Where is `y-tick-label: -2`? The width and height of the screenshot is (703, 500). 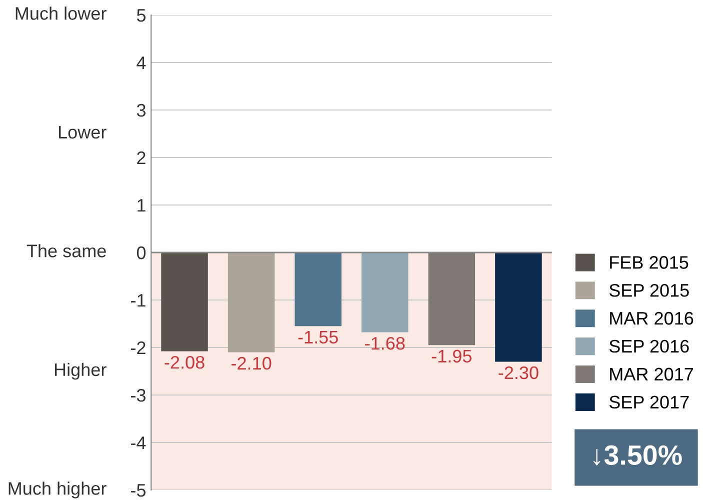
y-tick-label: -2 is located at coordinates (138, 347).